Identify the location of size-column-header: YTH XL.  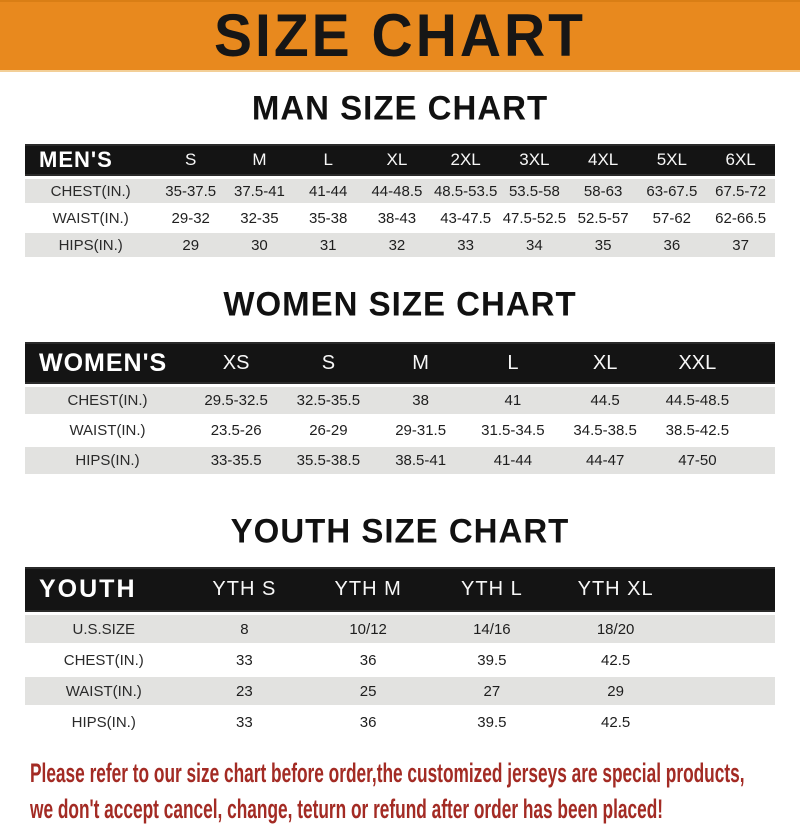
(615, 589).